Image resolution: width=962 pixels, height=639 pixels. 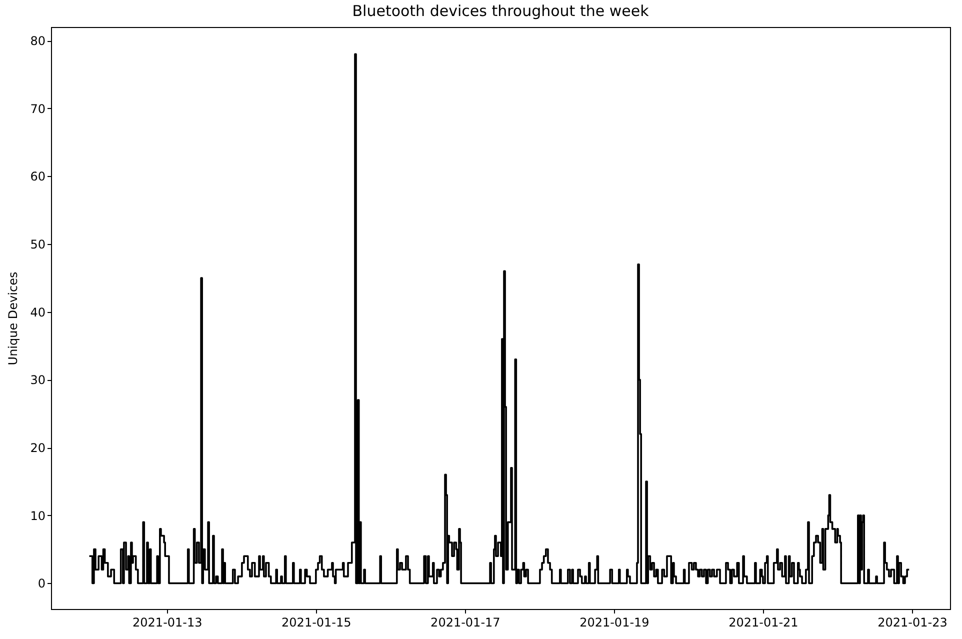 What do you see at coordinates (913, 623) in the screenshot?
I see `x-tick-label: 2021-01-23` at bounding box center [913, 623].